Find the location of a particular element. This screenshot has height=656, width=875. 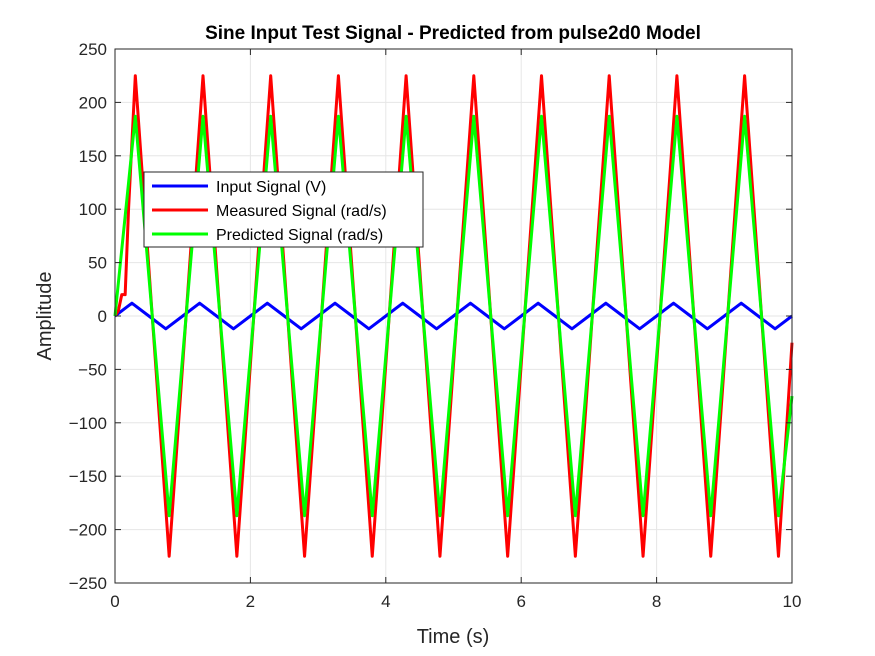

y-tick-label: 100 is located at coordinates (93, 209).